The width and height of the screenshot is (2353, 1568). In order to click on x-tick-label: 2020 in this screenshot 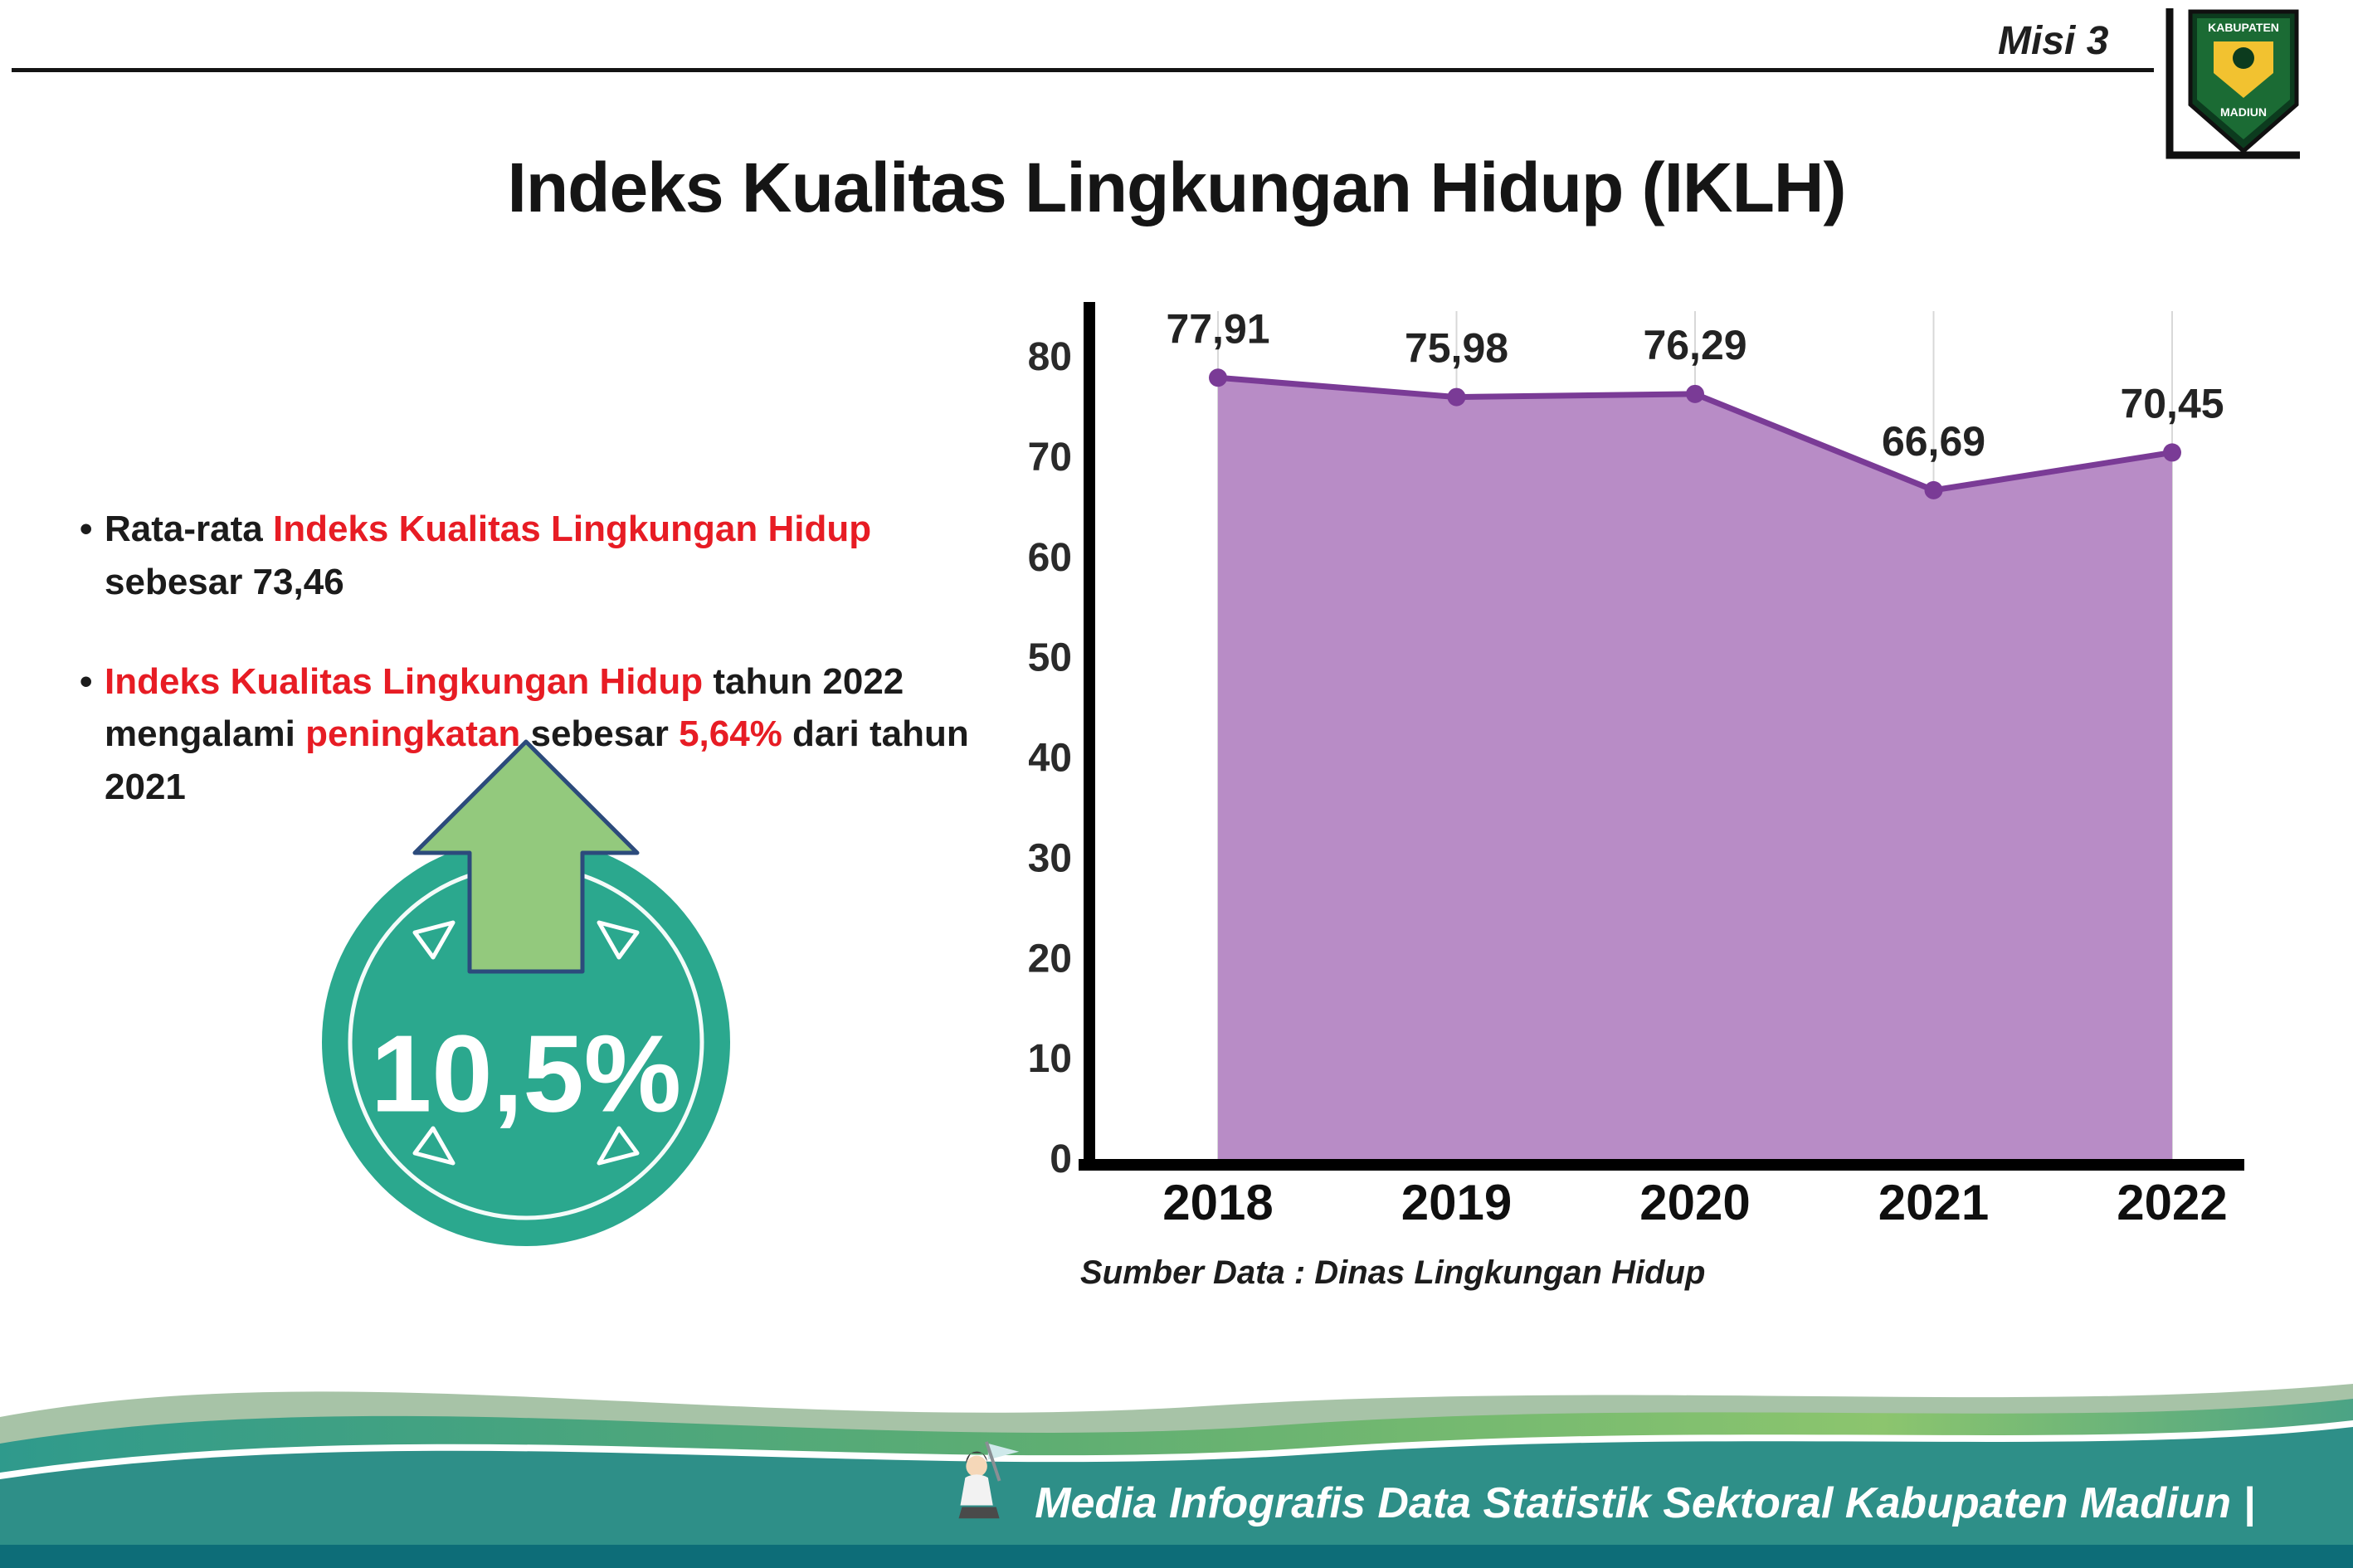, I will do `click(1694, 1202)`.